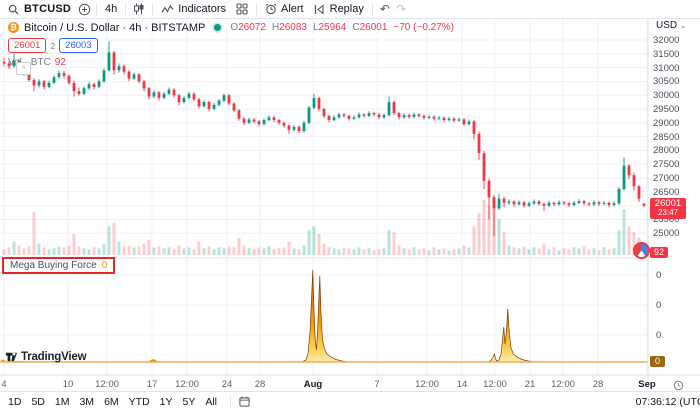 The image size is (700, 410). What do you see at coordinates (666, 95) in the screenshot?
I see `price-tick: 30000` at bounding box center [666, 95].